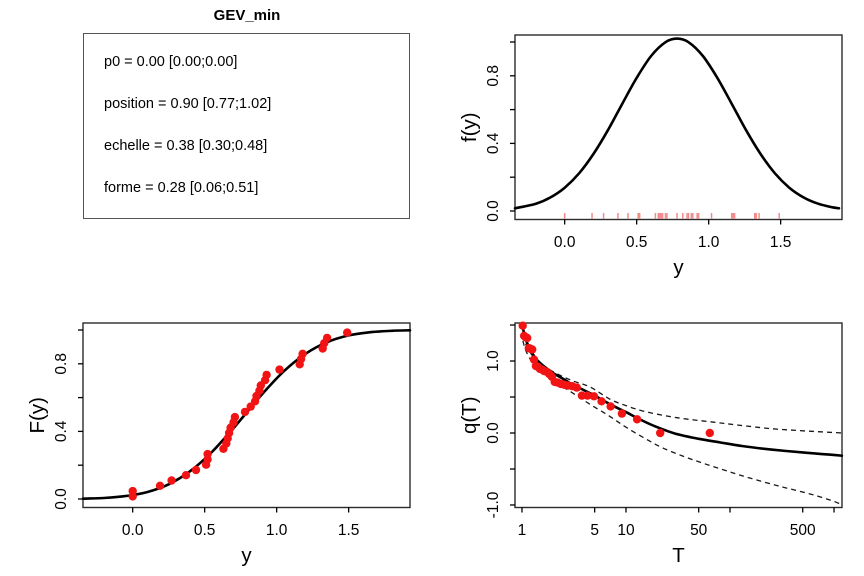  What do you see at coordinates (181, 188) in the screenshot?
I see `param-forme: forme = 0.28 [0.06;0.51]` at bounding box center [181, 188].